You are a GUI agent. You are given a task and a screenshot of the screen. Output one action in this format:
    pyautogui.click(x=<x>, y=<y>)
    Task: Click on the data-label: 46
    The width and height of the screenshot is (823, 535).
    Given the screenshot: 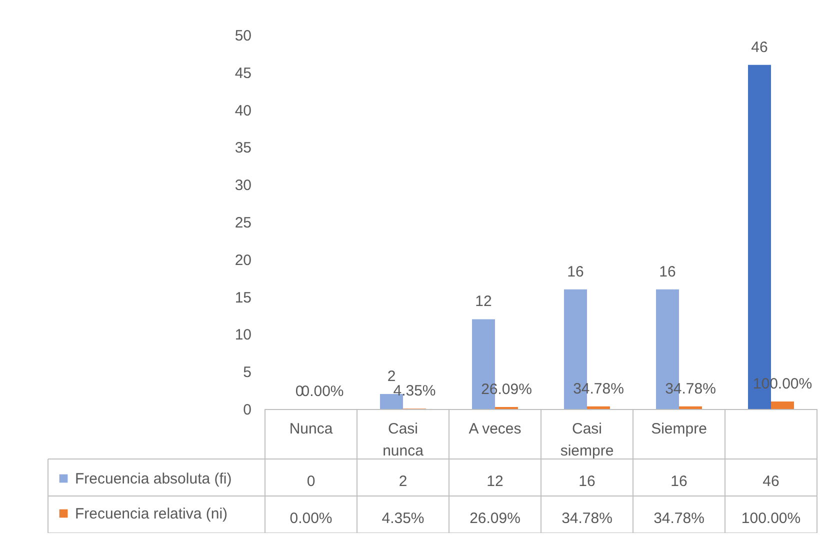 What is the action you would take?
    pyautogui.click(x=771, y=481)
    